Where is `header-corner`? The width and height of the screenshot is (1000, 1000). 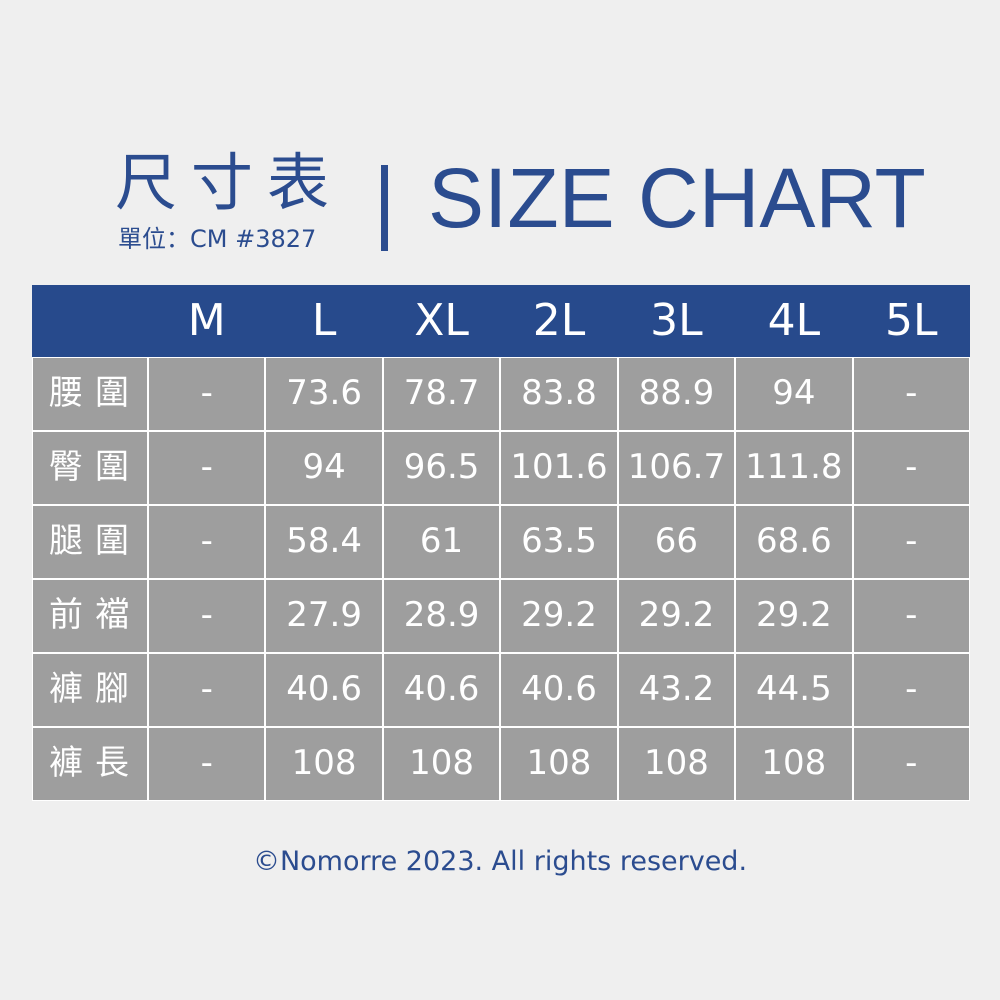
header-corner is located at coordinates (90, 321).